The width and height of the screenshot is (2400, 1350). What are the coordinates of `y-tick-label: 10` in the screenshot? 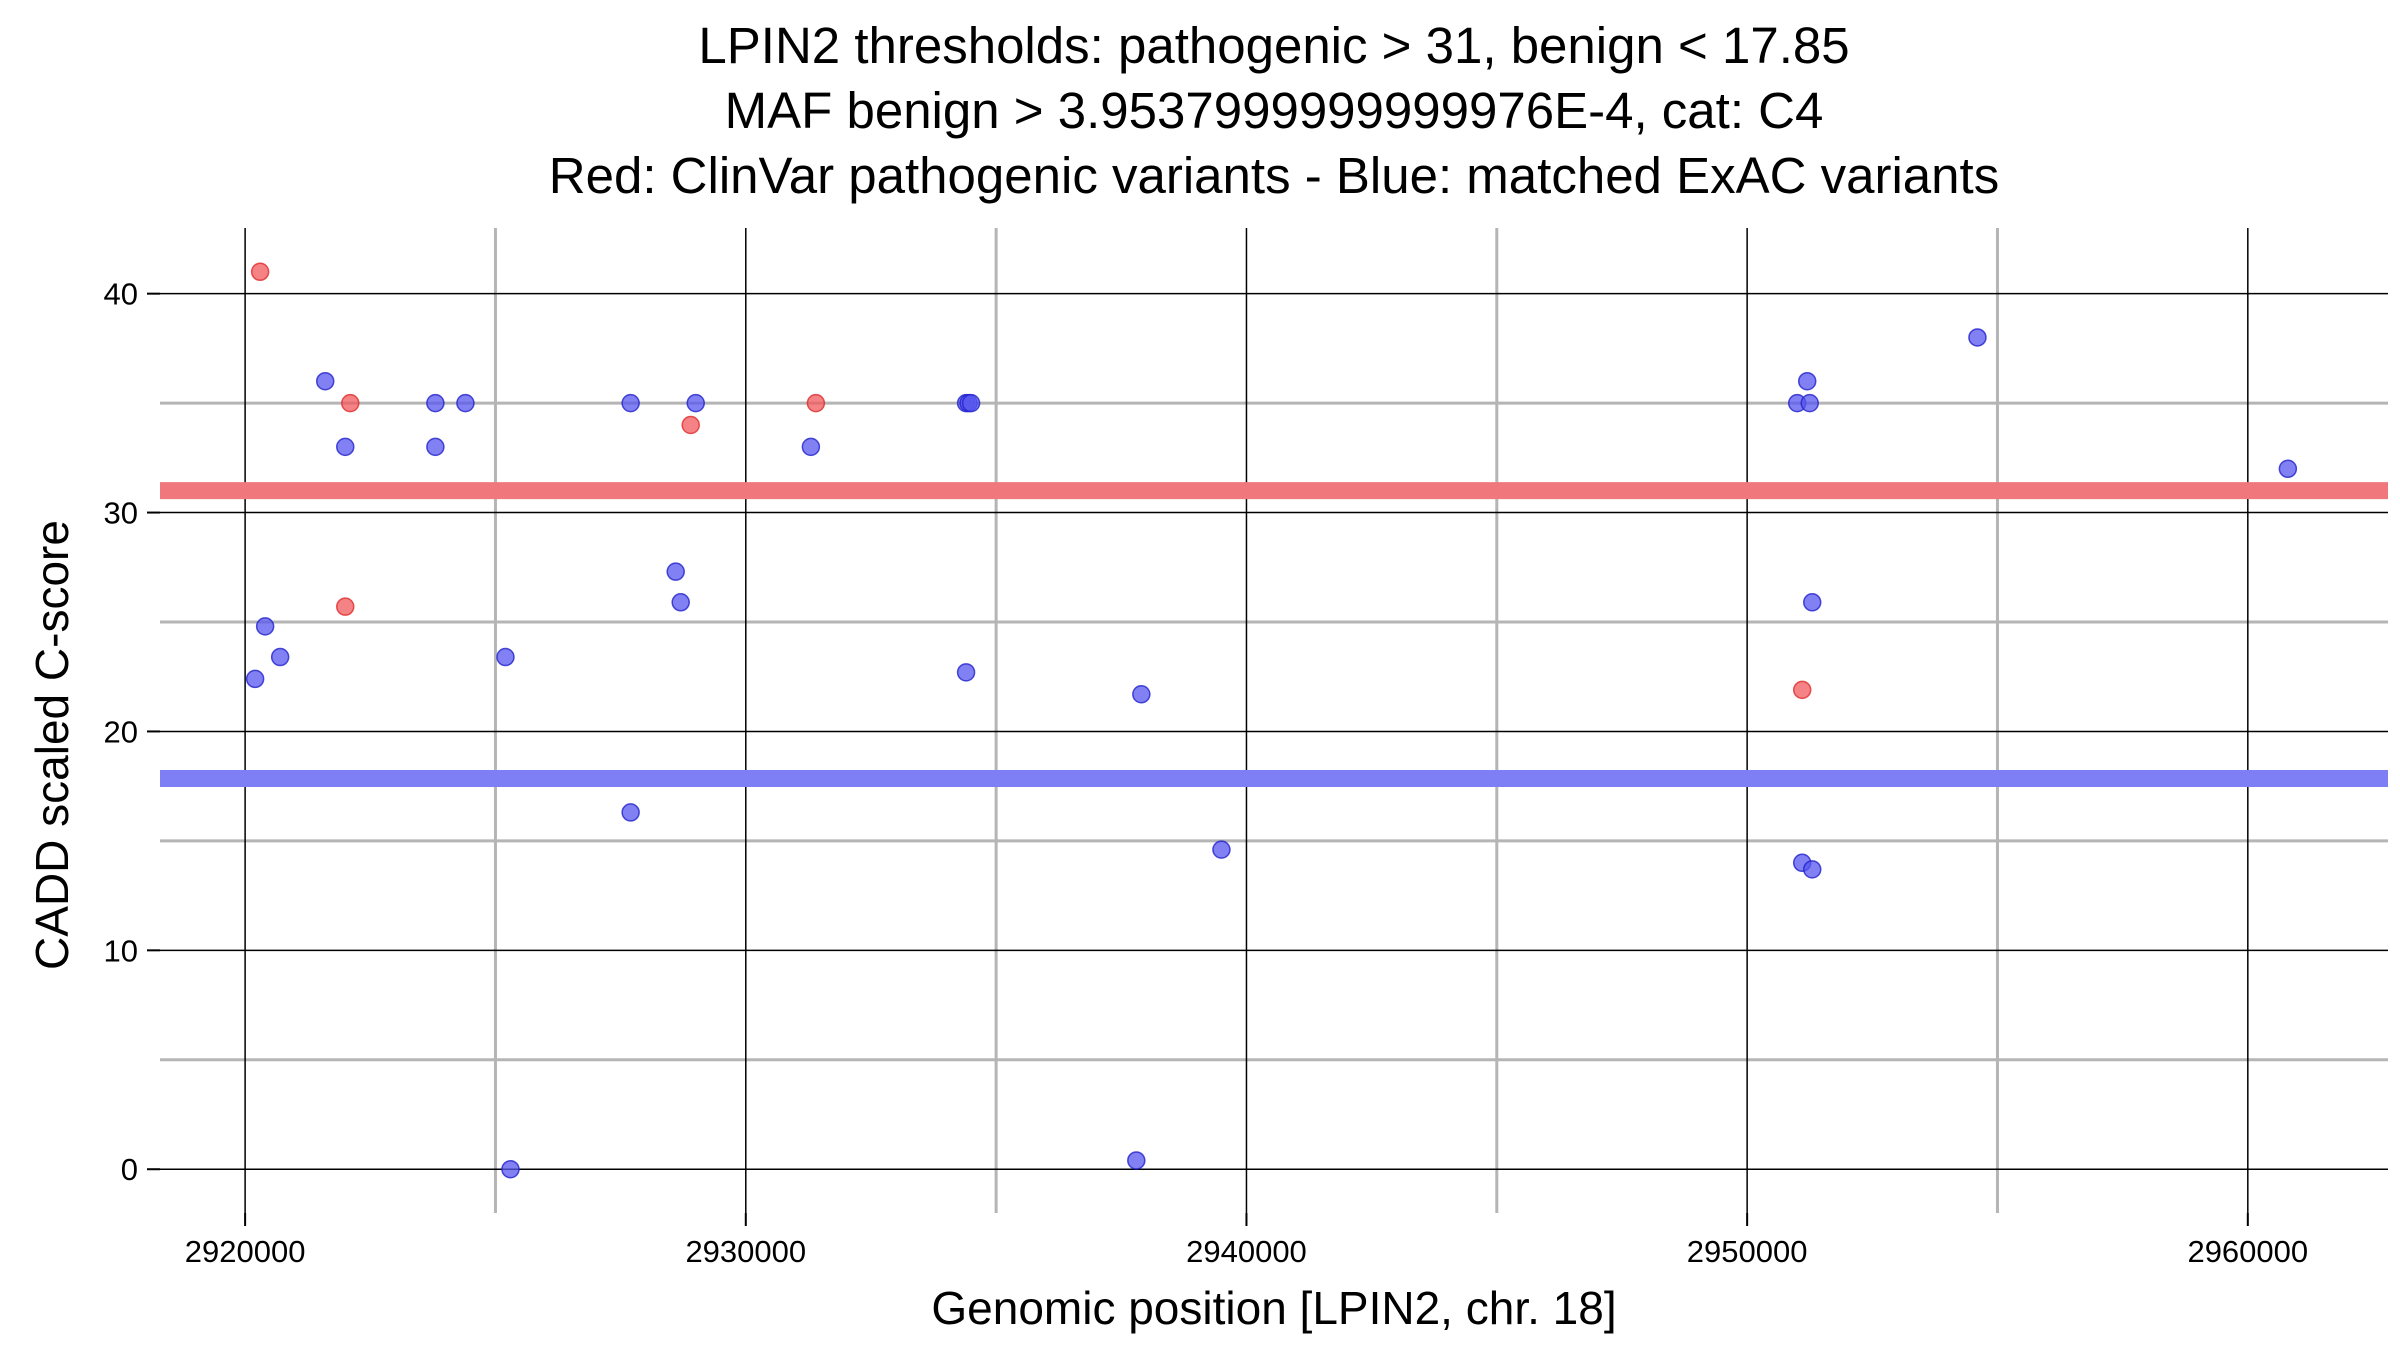 It's located at (121, 950).